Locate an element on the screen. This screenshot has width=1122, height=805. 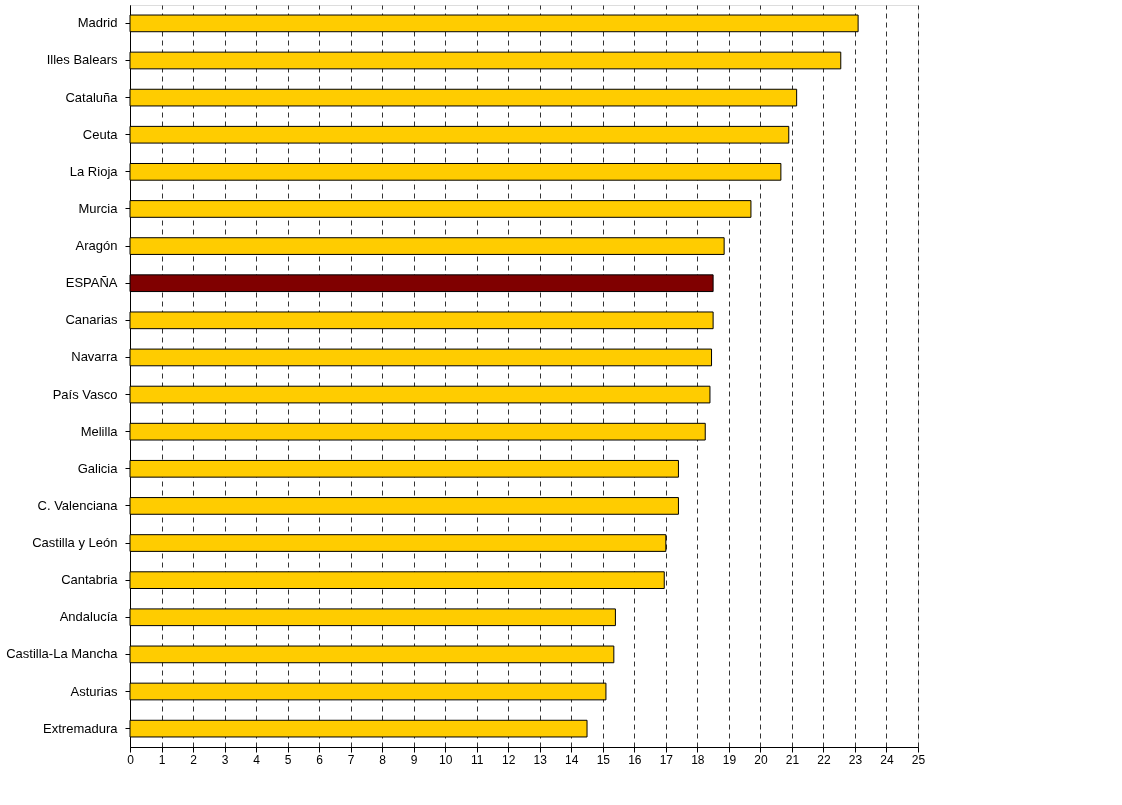
y-tick-label: Castilla-La Mancha is located at coordinates (62, 654).